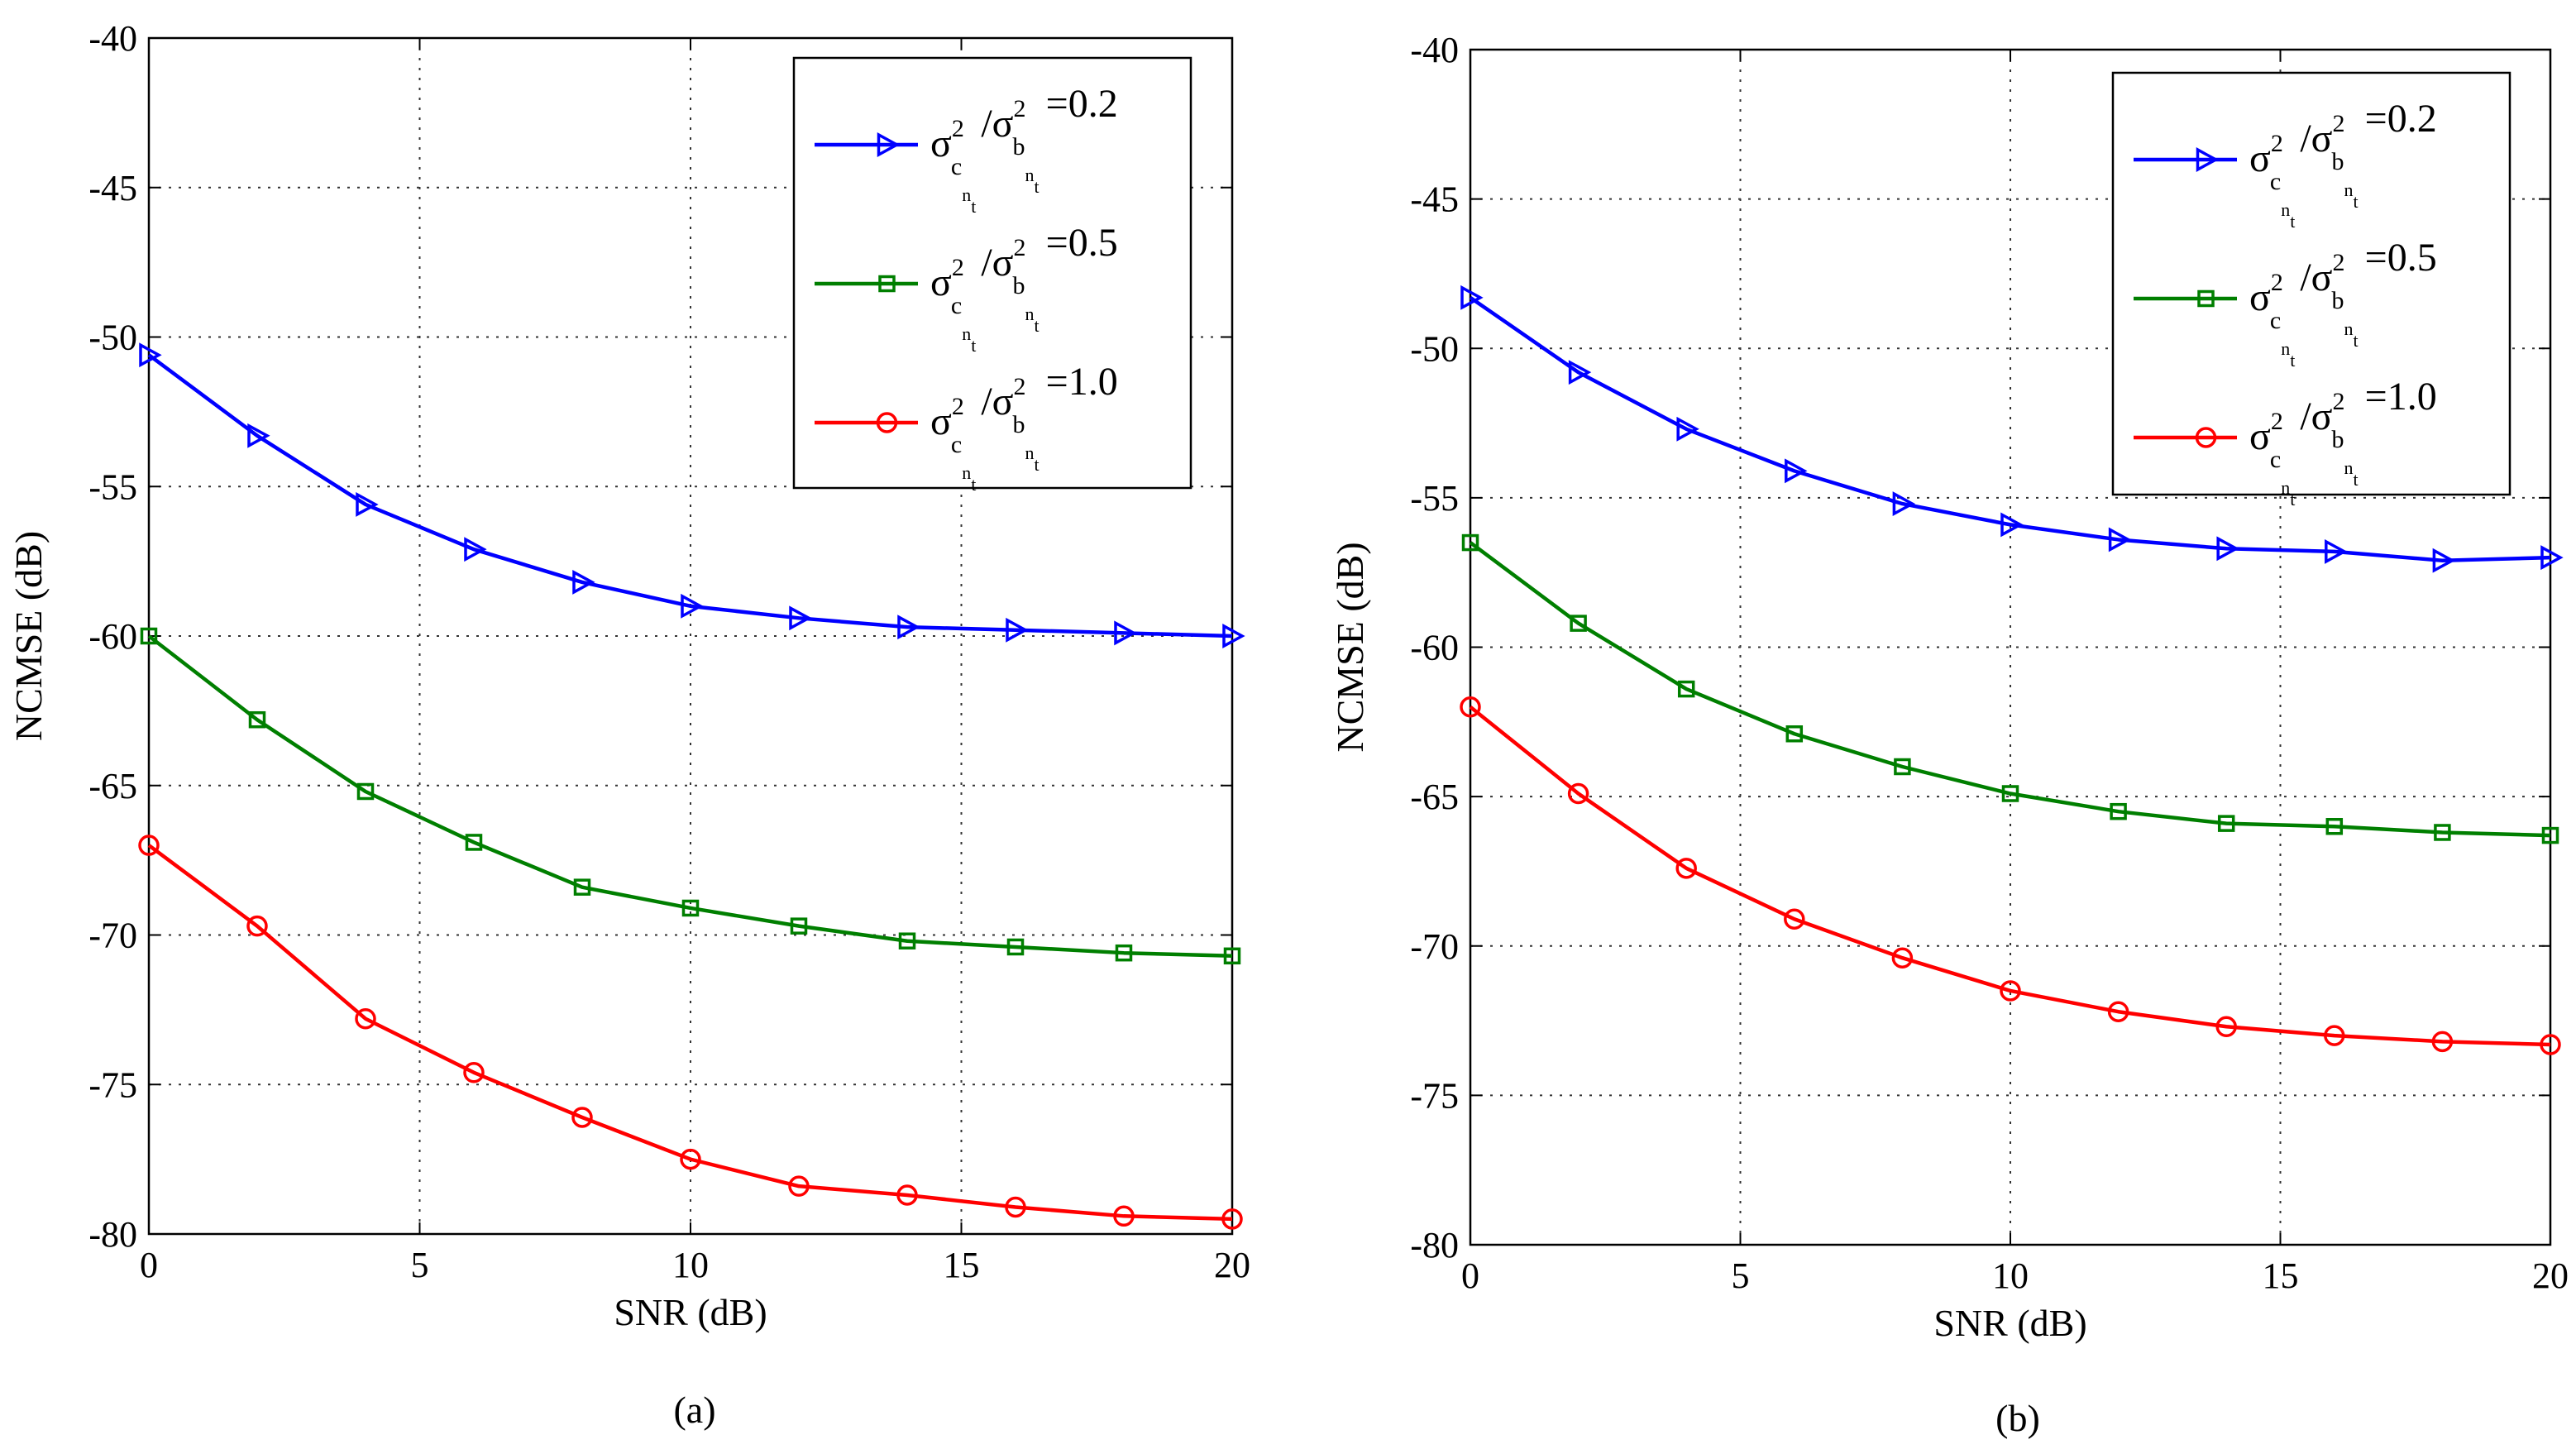  I want to click on legend-value: =0.5, so click(1082, 243).